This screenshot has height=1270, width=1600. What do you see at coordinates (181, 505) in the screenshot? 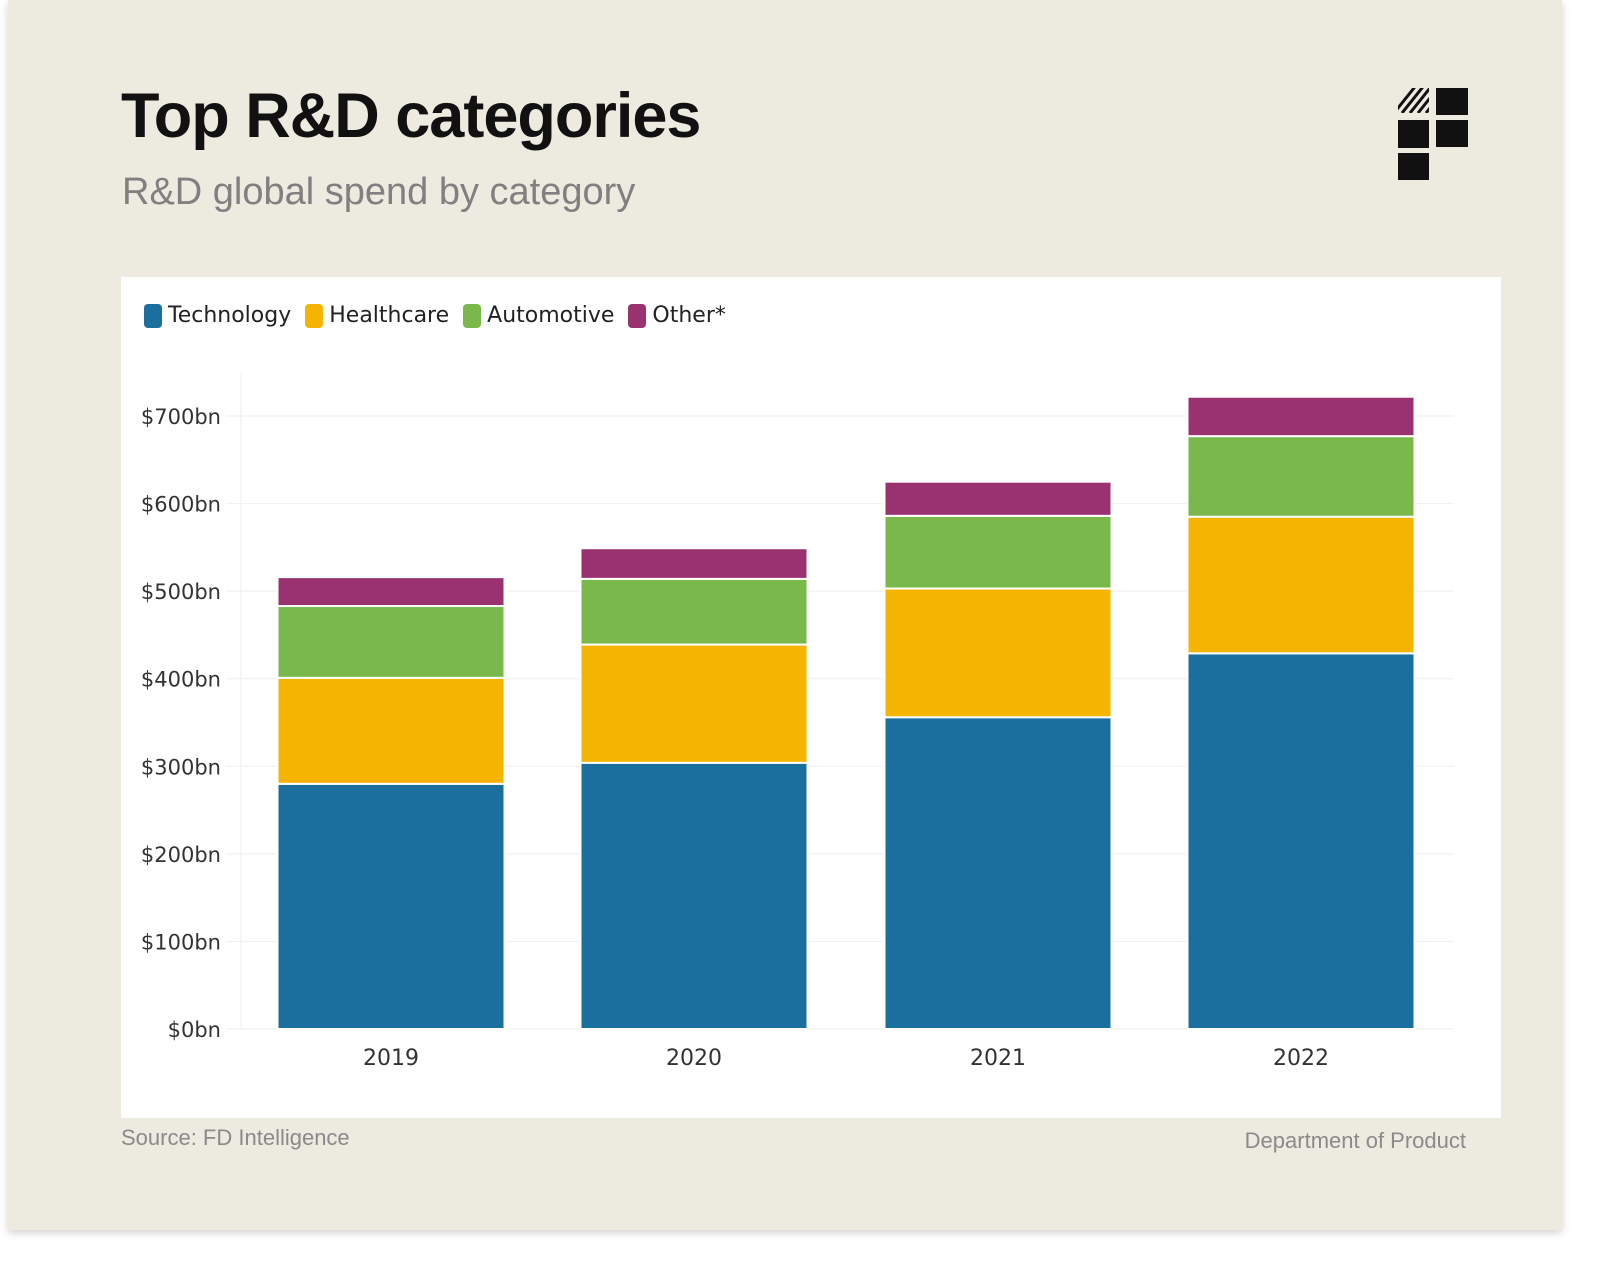
I see `y-tick-label: $600bn` at bounding box center [181, 505].